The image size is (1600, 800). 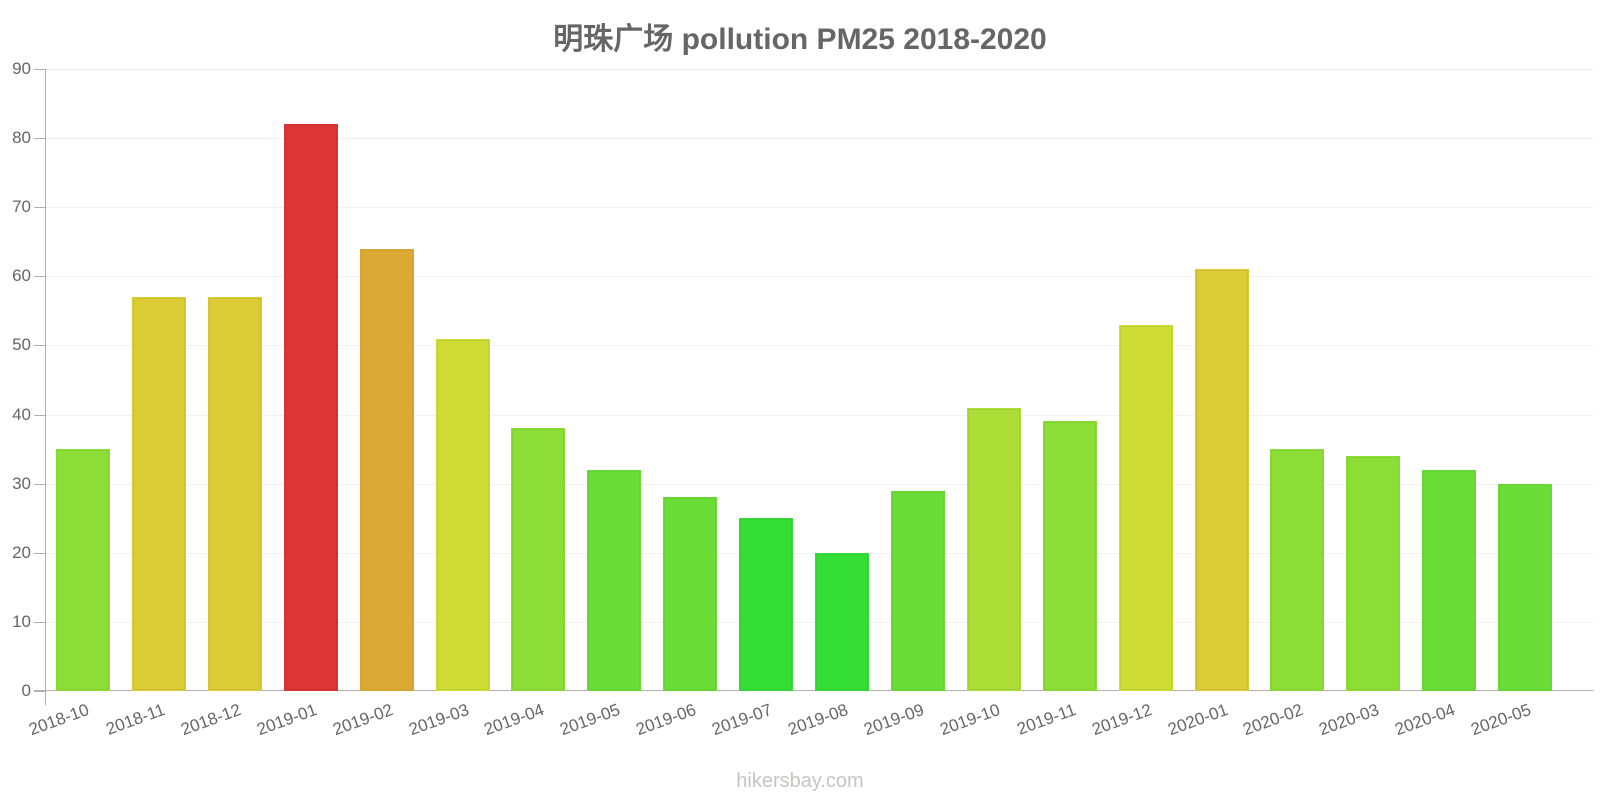 What do you see at coordinates (26, 690) in the screenshot?
I see `y-tick-label: 0` at bounding box center [26, 690].